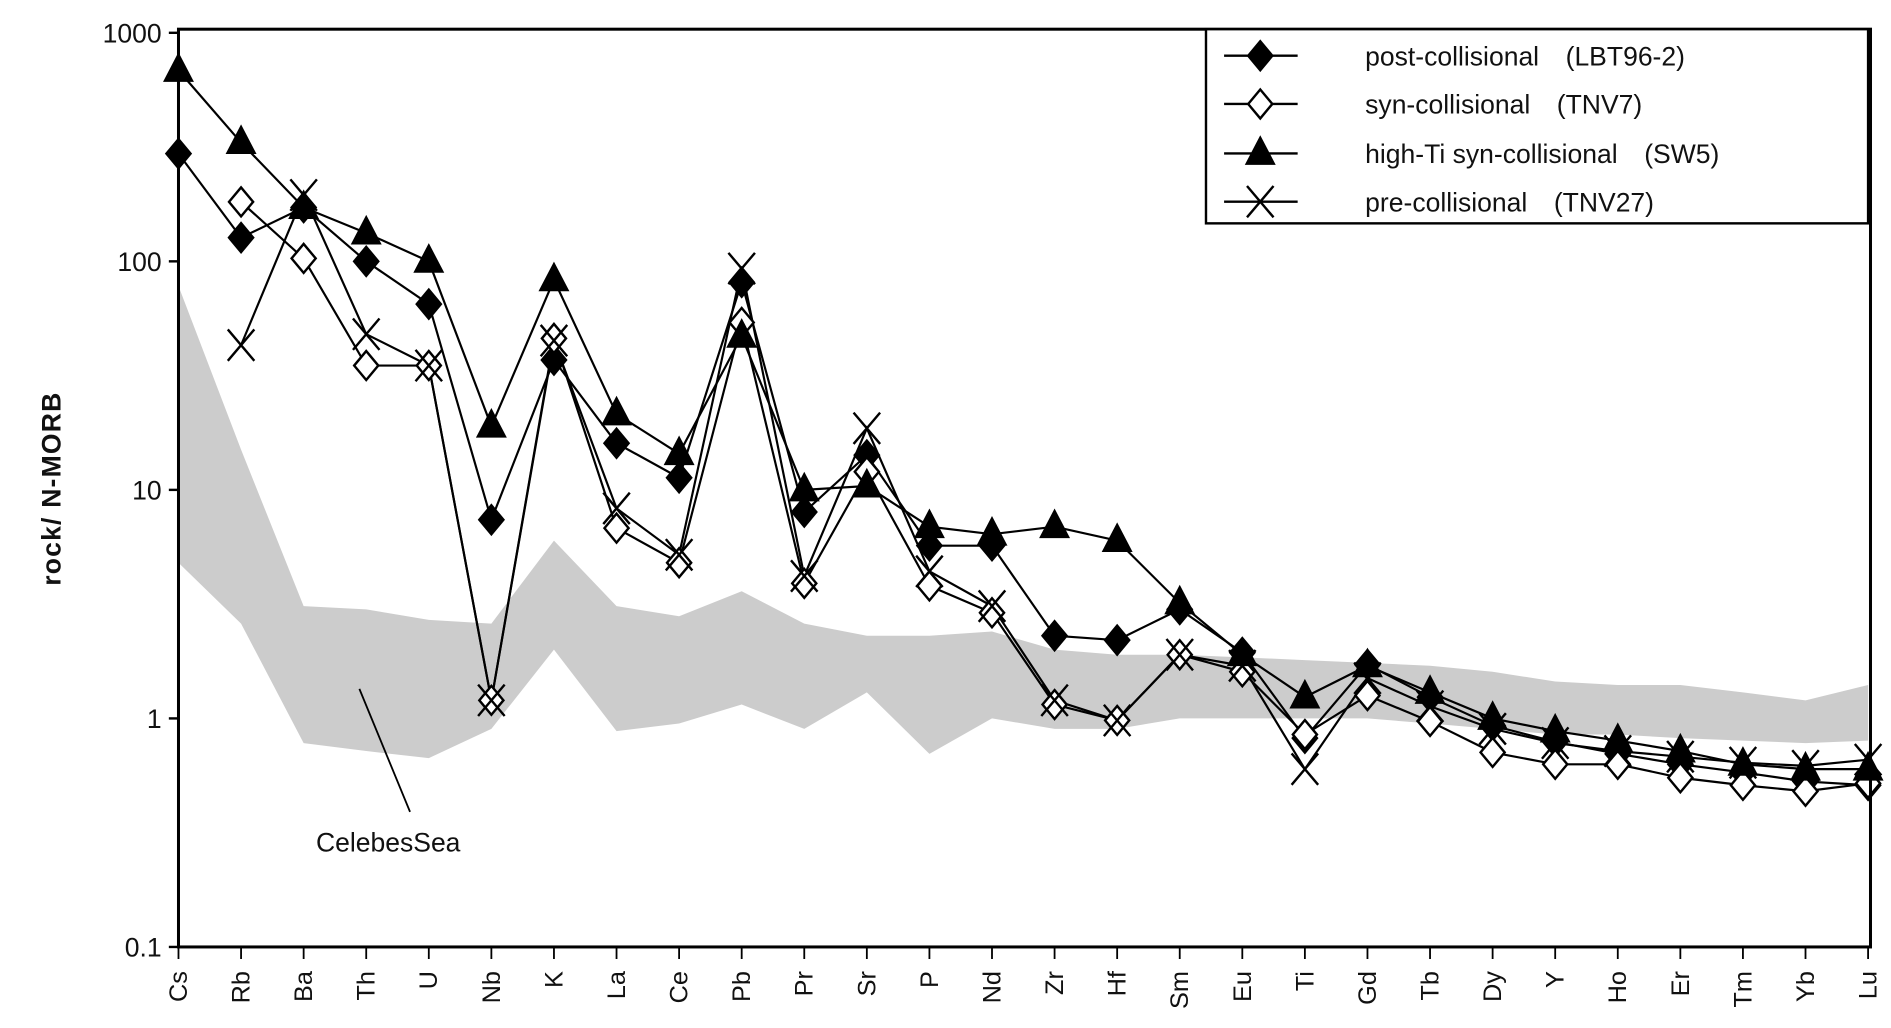  Describe the element at coordinates (742, 333) in the screenshot. I see `point-filled-triangle-Pb` at that location.